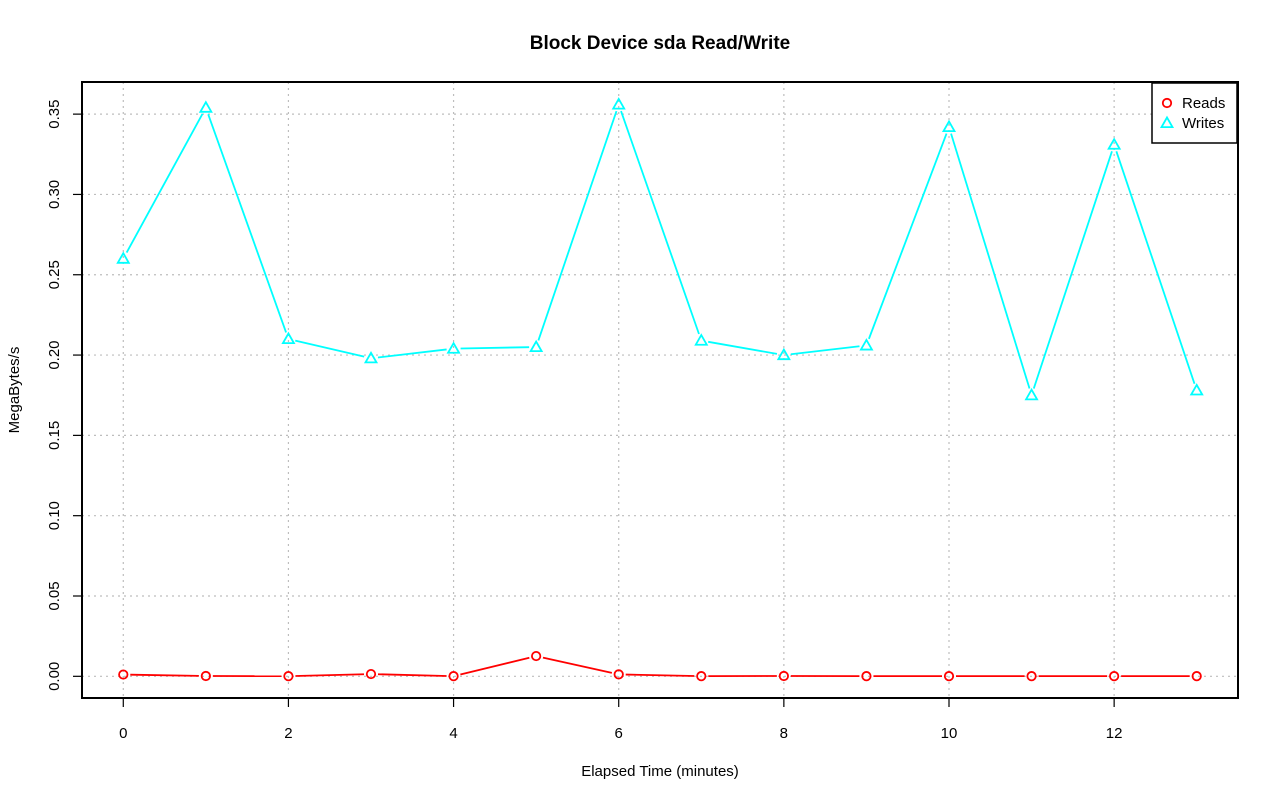 The image size is (1280, 801). I want to click on x-tick-label: 8, so click(784, 733).